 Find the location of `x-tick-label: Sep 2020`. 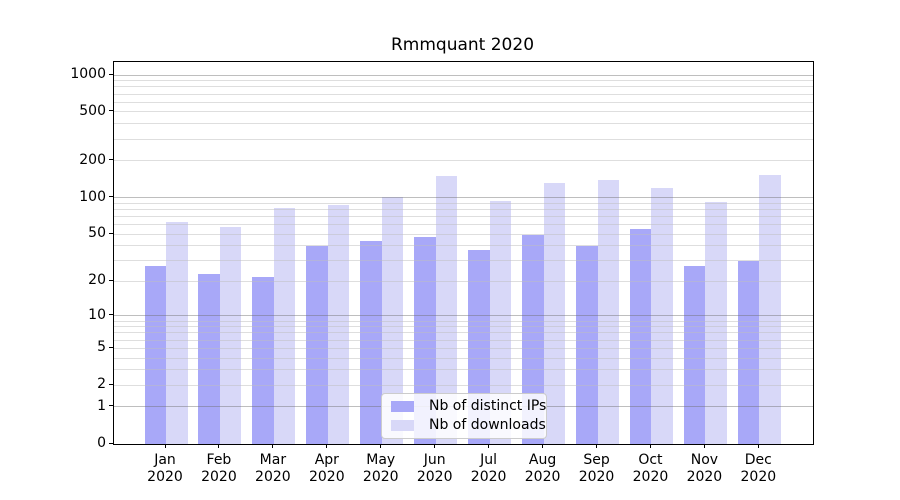

x-tick-label: Sep 2020 is located at coordinates (597, 469).